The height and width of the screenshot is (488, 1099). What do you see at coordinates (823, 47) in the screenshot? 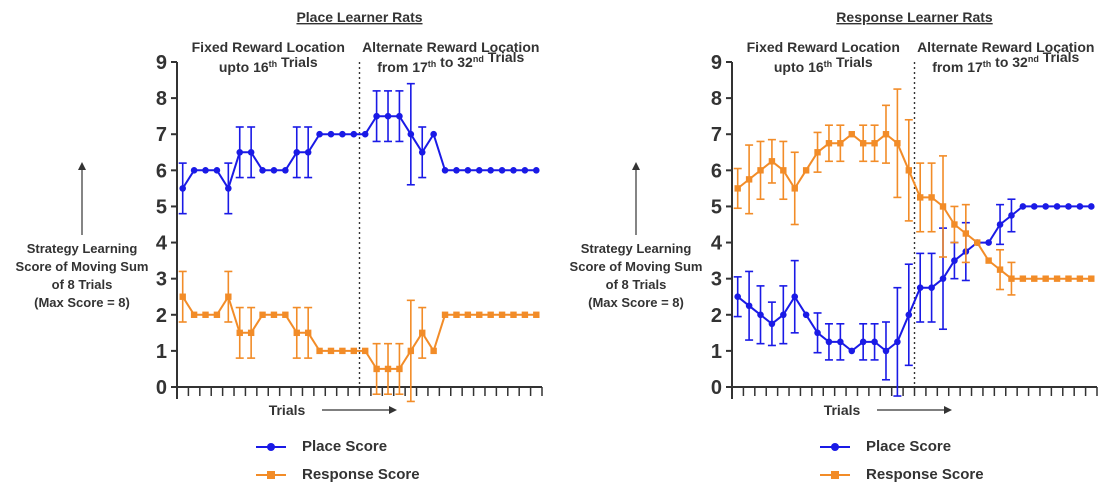
I see `phase-label: Fixed Reward Location` at bounding box center [823, 47].